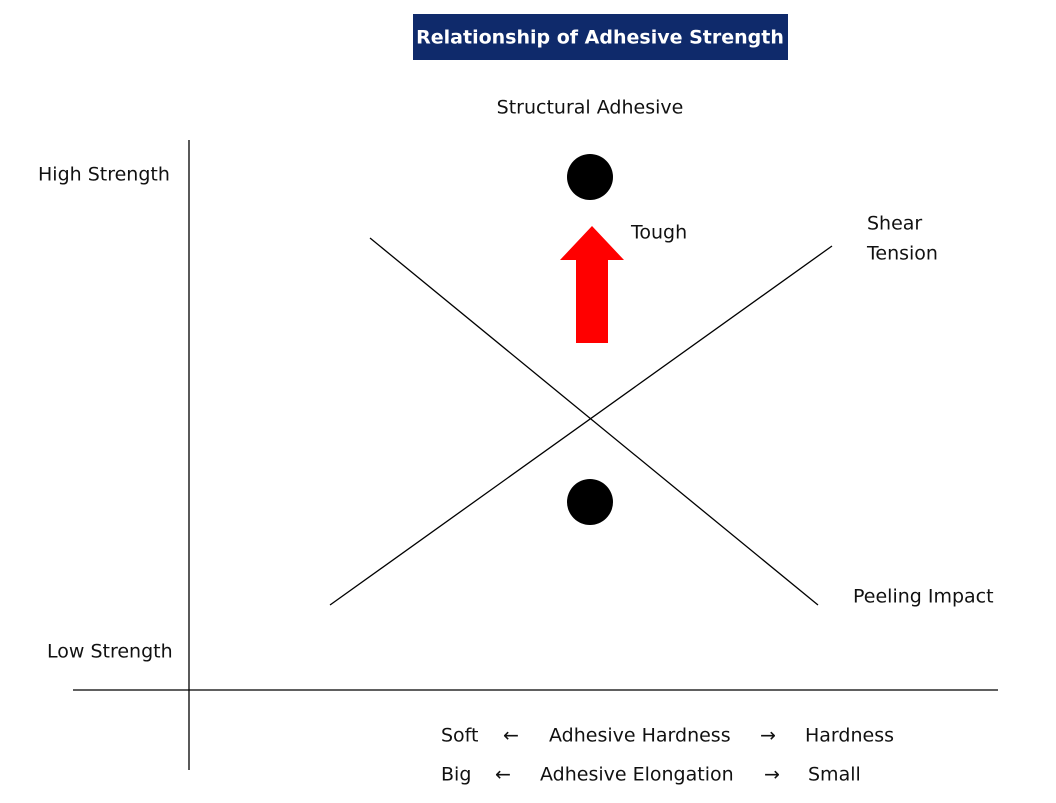 The width and height of the screenshot is (1056, 803). I want to click on shear-label: Shear, so click(894, 224).